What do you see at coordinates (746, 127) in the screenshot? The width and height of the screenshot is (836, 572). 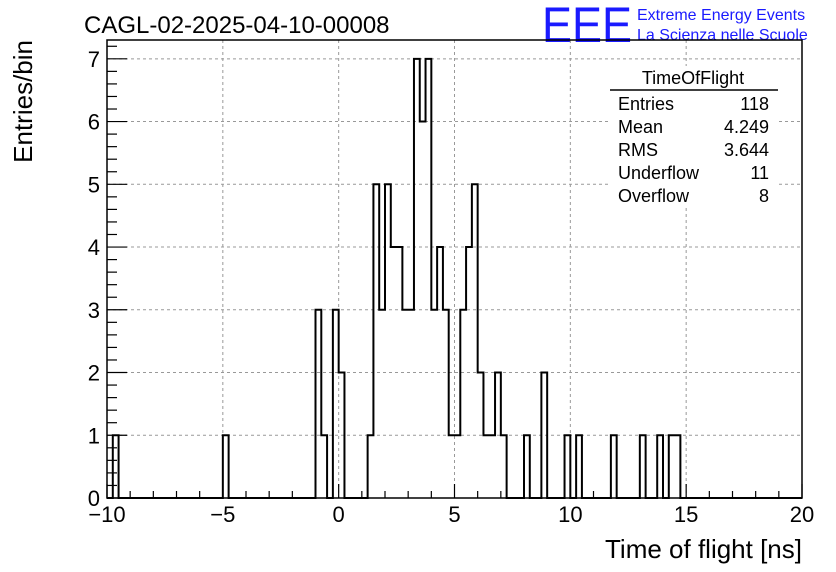 I see `stats-row-value: 4.249` at bounding box center [746, 127].